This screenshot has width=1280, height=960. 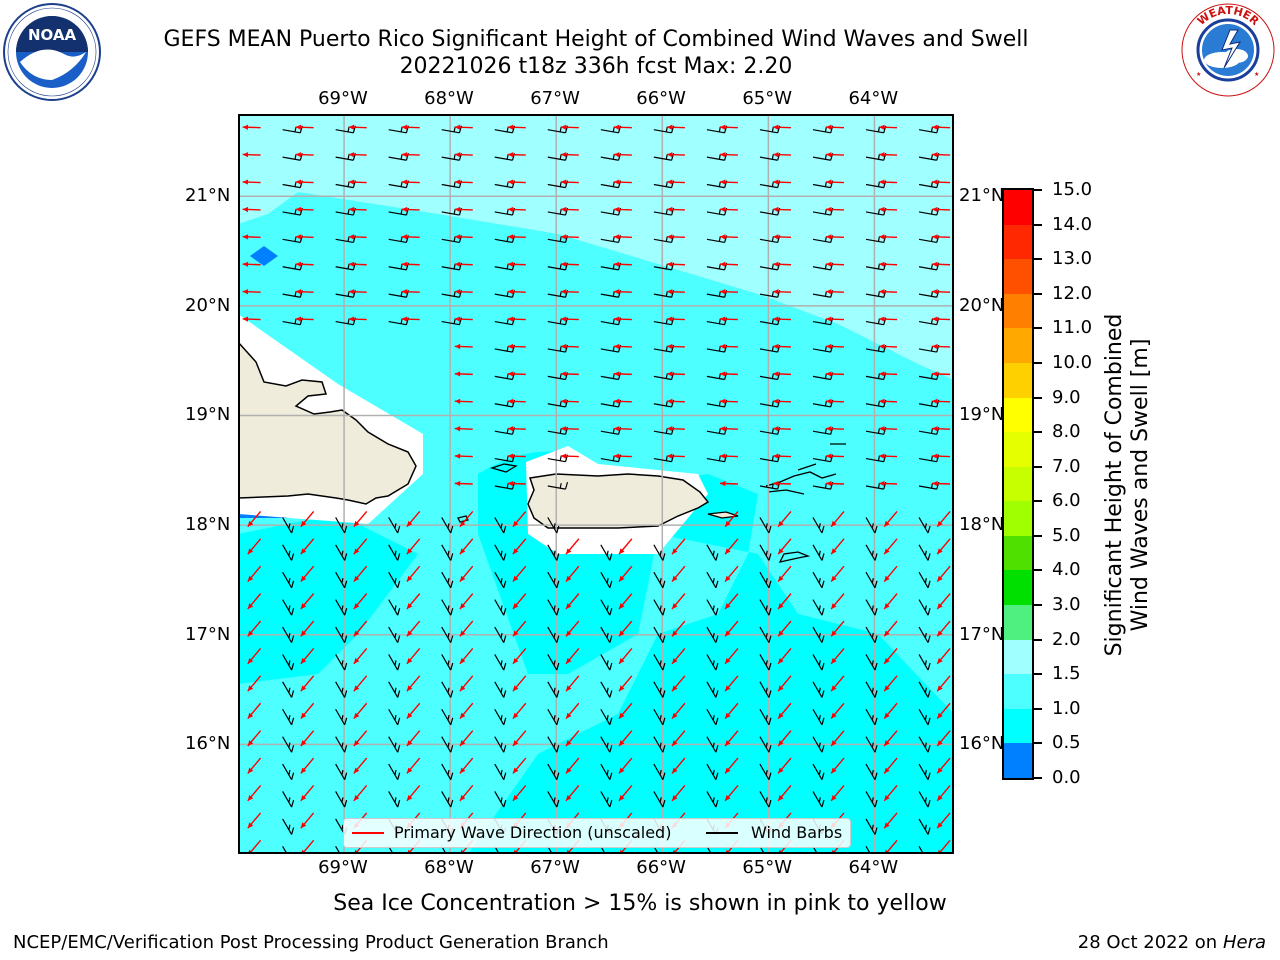 What do you see at coordinates (1066, 501) in the screenshot?
I see `colorbar-label: 6.0` at bounding box center [1066, 501].